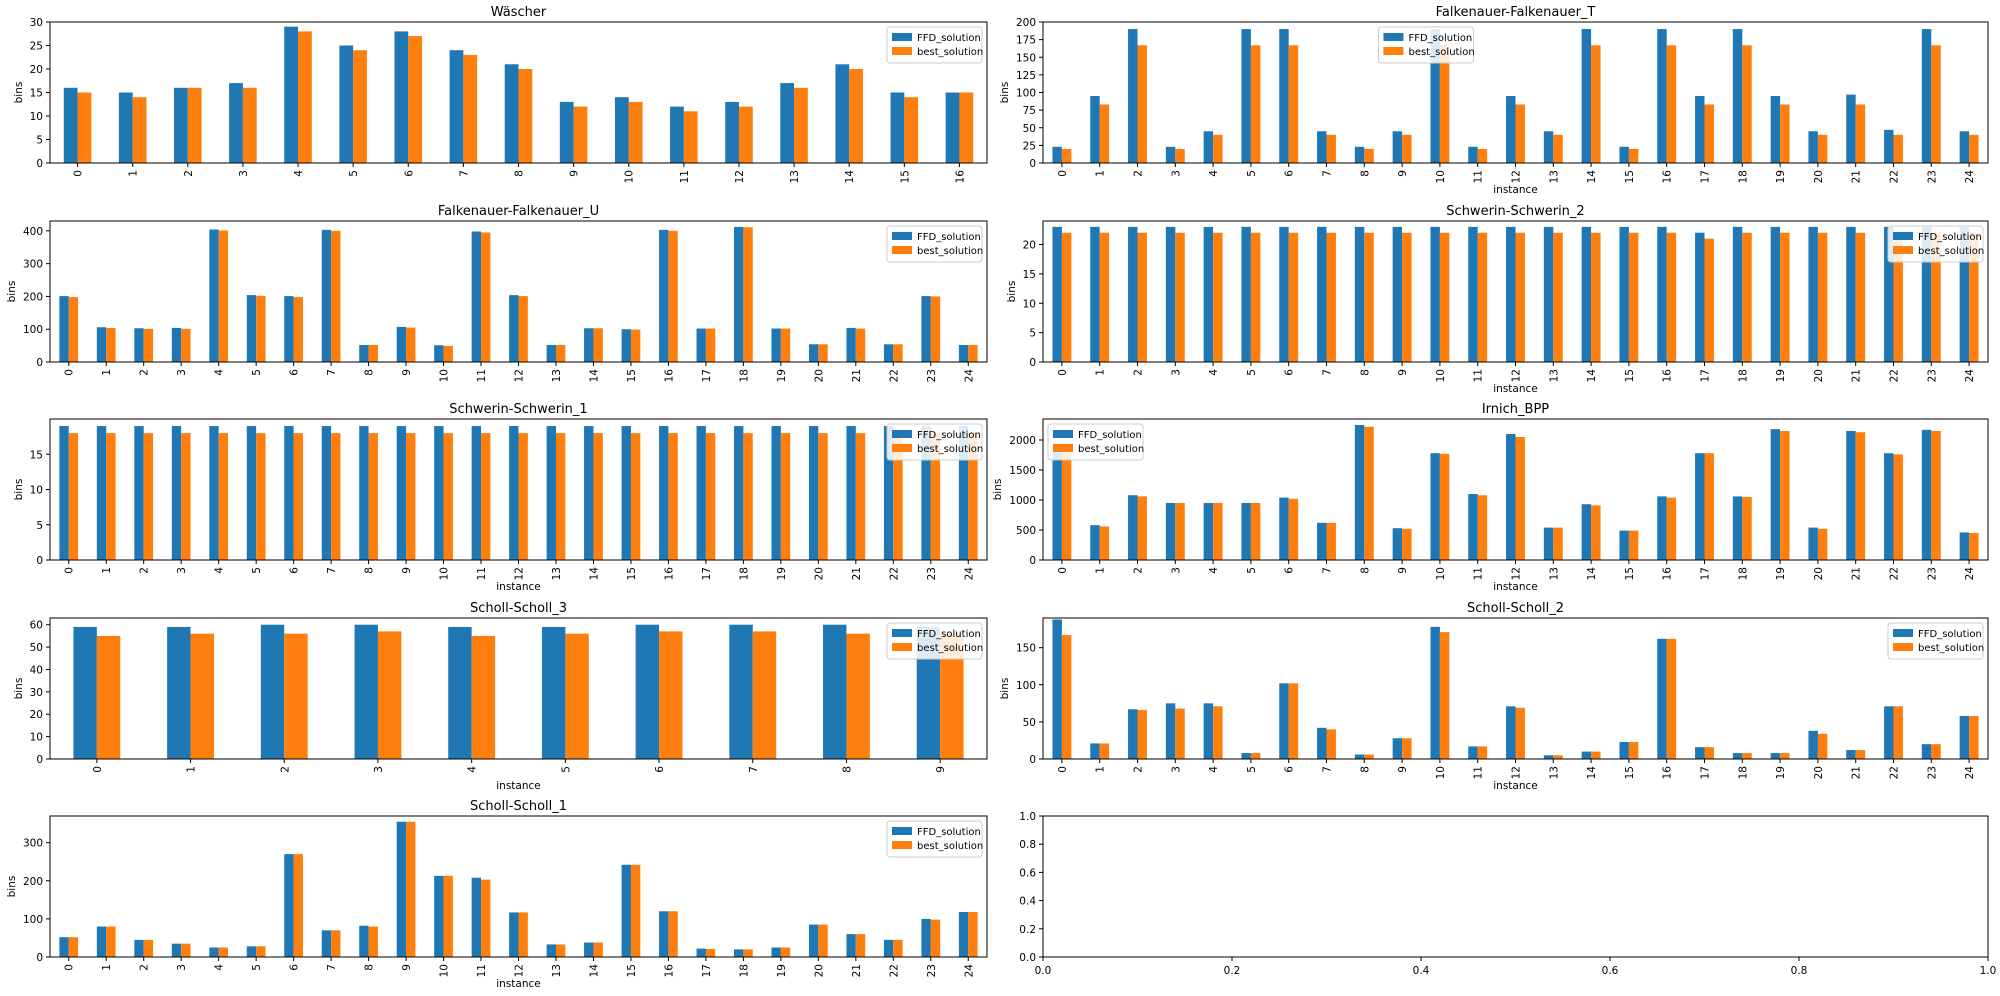  What do you see at coordinates (857, 375) in the screenshot?
I see `x-tick-label: 21` at bounding box center [857, 375].